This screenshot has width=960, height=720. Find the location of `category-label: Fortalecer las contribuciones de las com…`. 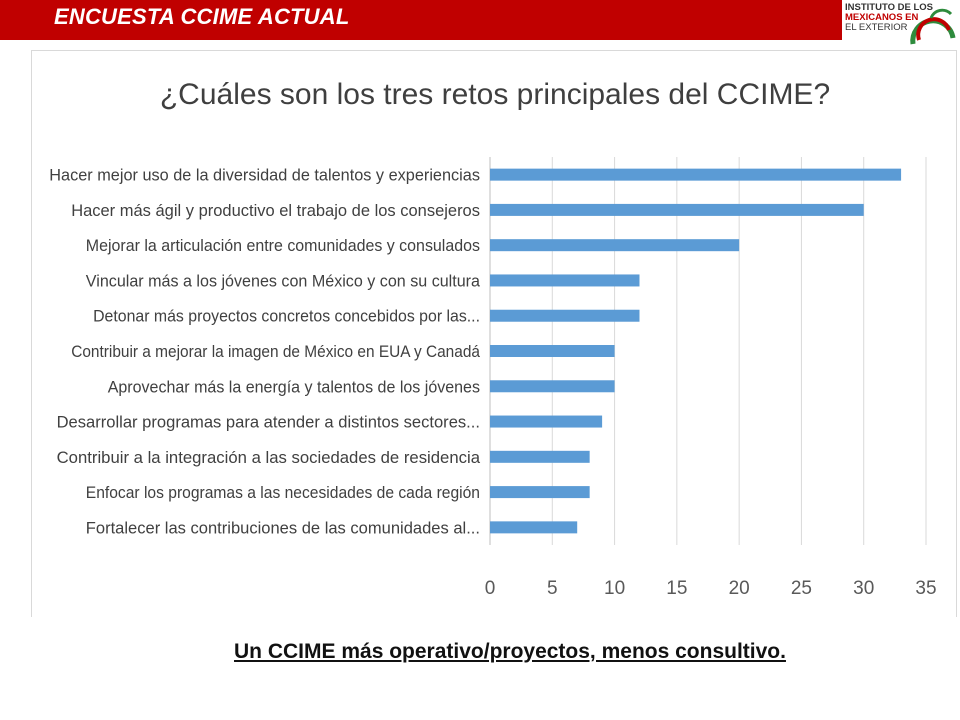

category-label: Fortalecer las contribuciones de las com… is located at coordinates (283, 528).